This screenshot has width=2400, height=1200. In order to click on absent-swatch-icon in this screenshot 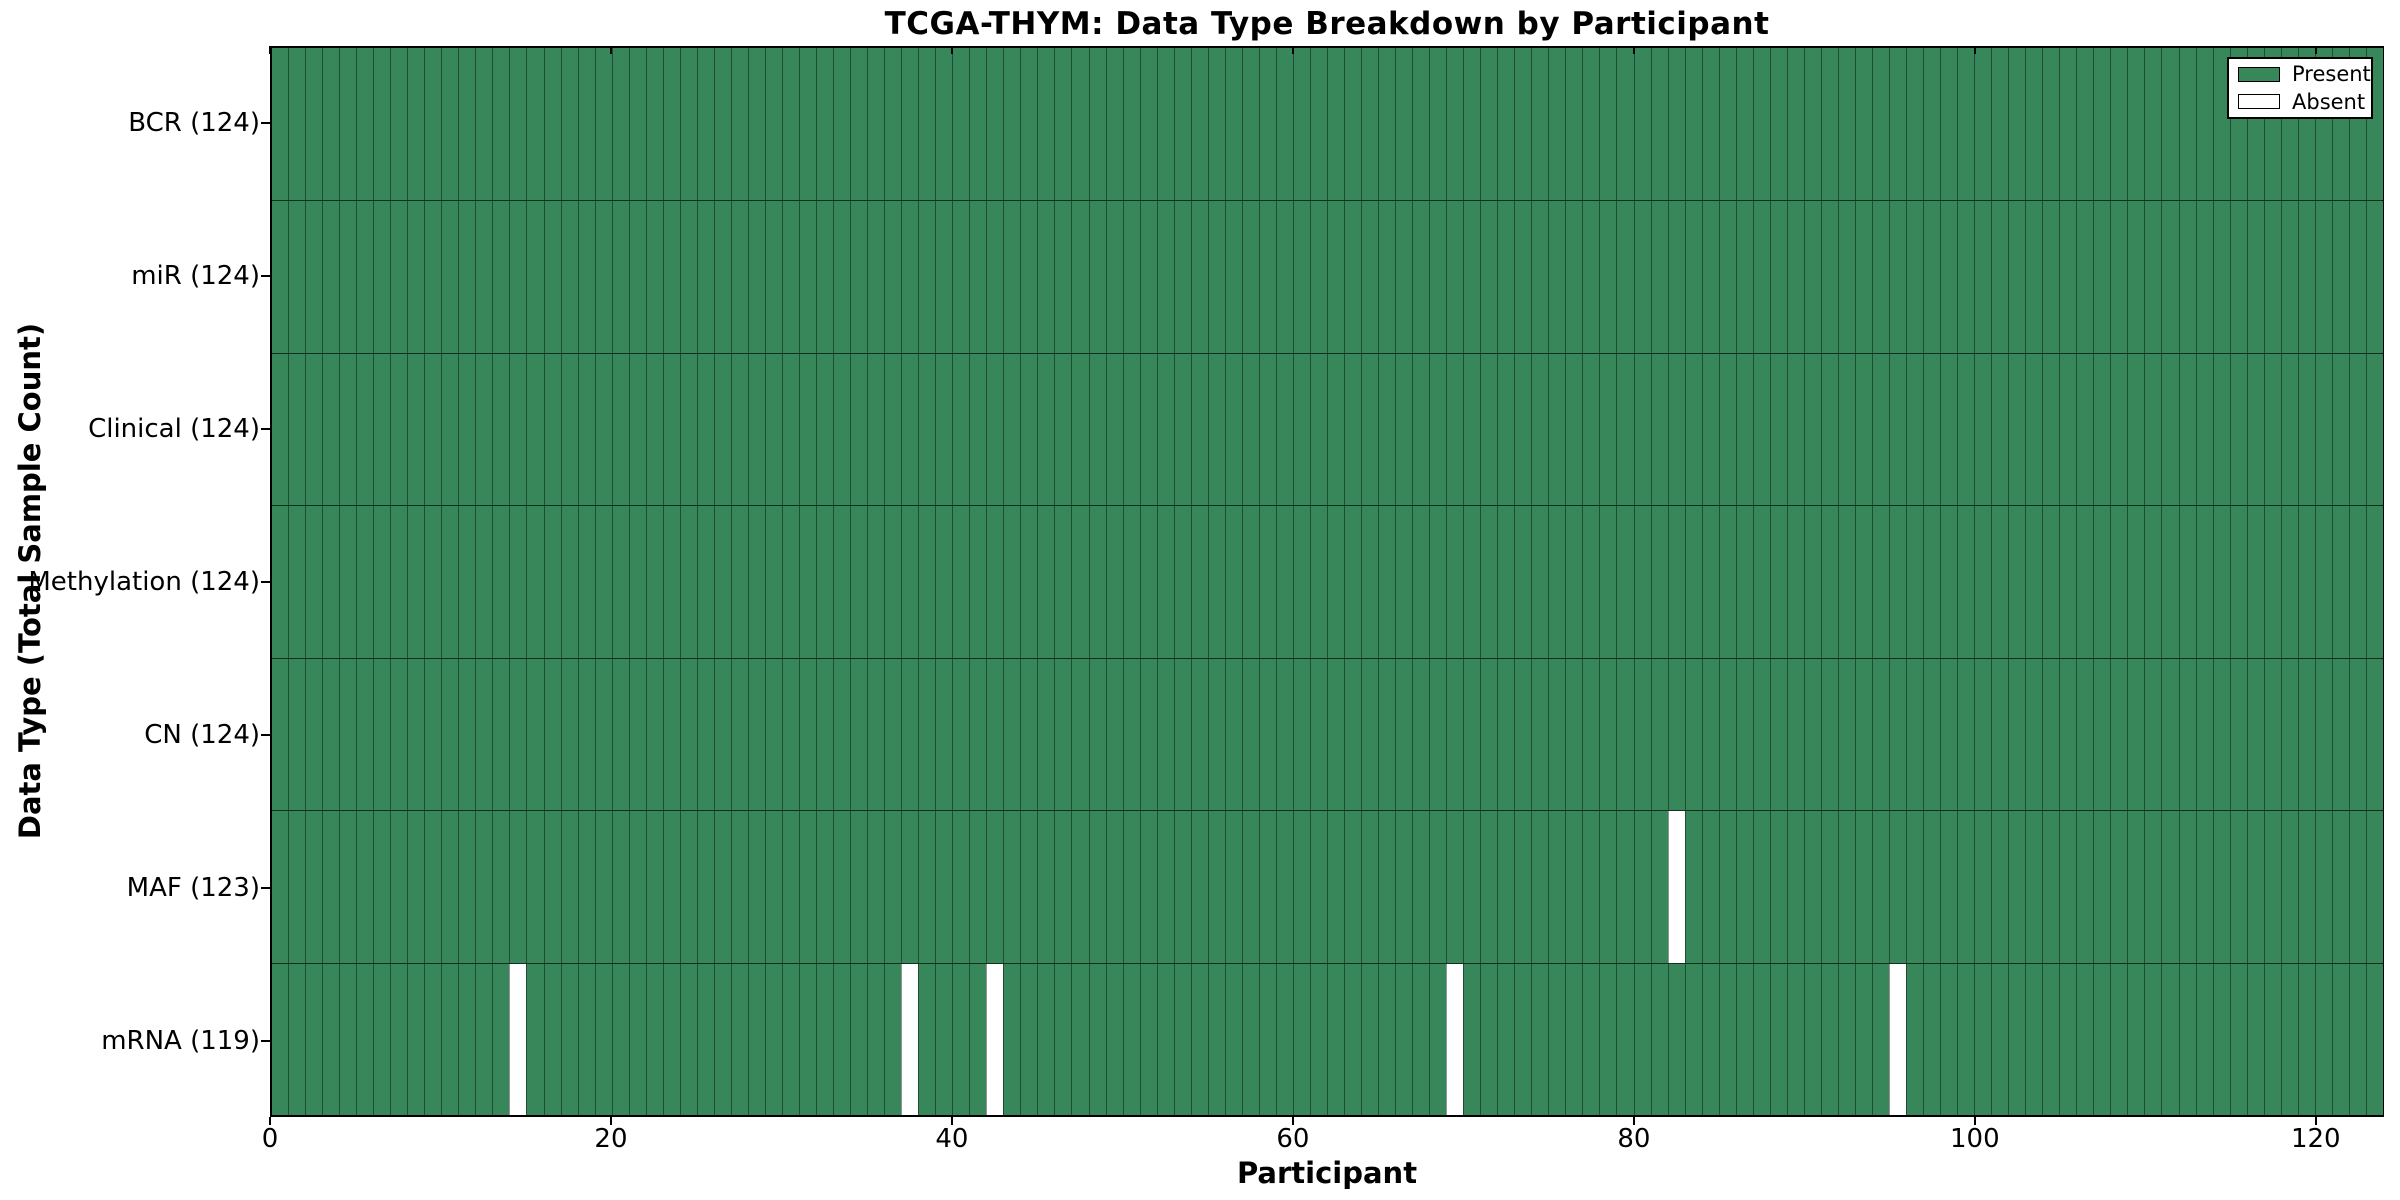, I will do `click(2259, 102)`.